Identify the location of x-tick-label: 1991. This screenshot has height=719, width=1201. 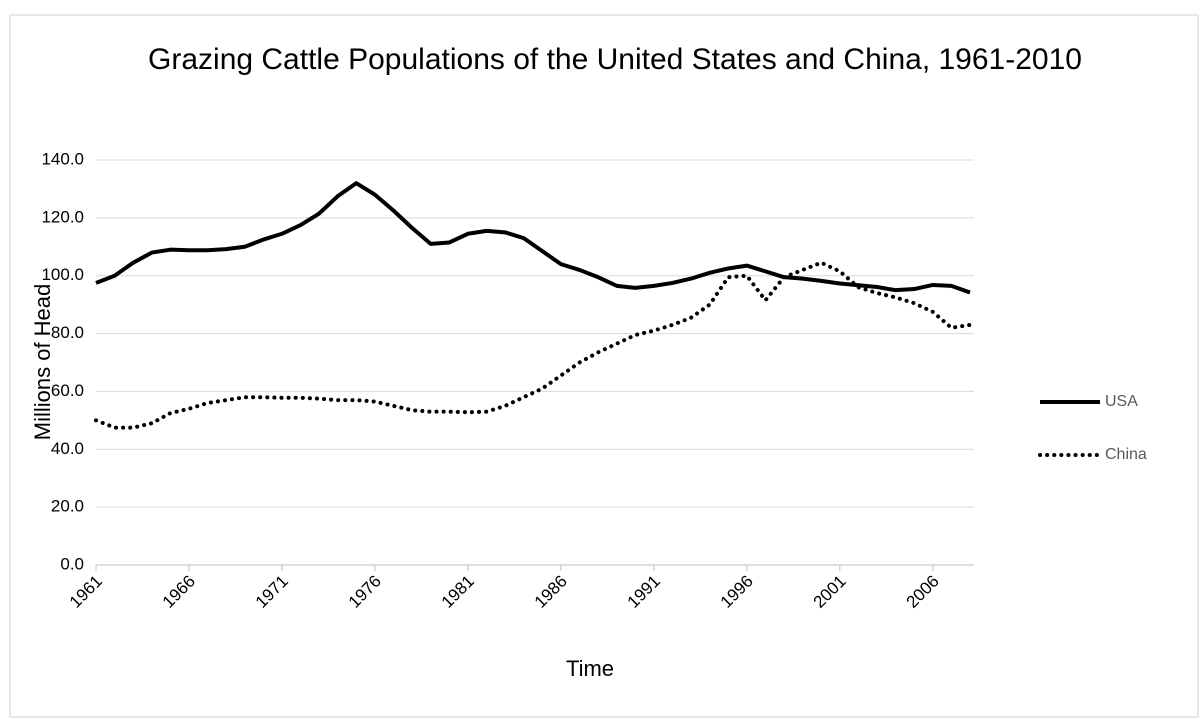
(644, 592).